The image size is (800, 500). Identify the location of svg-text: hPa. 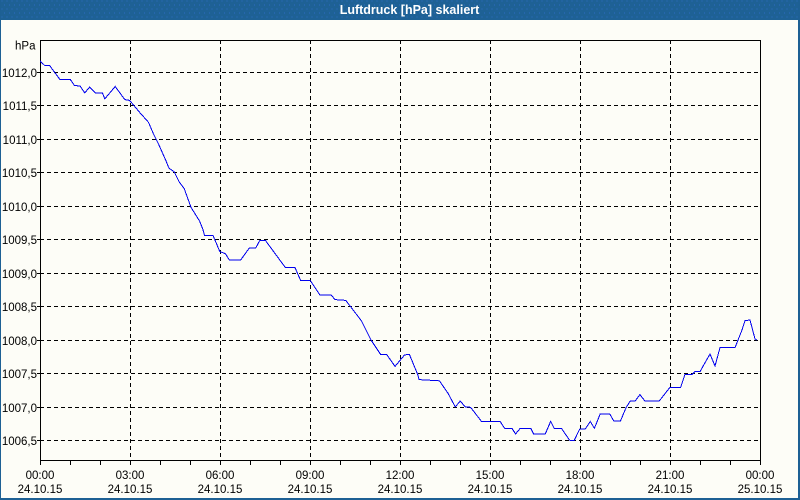
(25, 47).